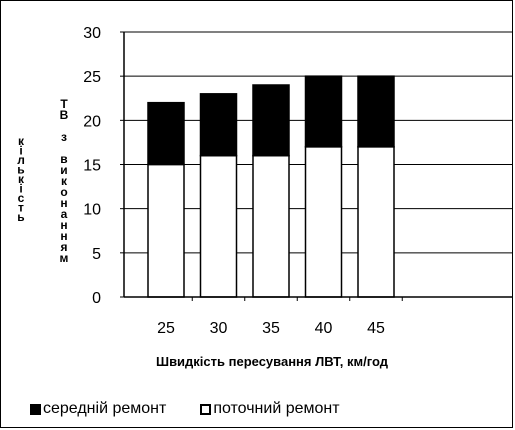 Image resolution: width=515 pixels, height=430 pixels. I want to click on y-tick-label: 30, so click(92, 33).